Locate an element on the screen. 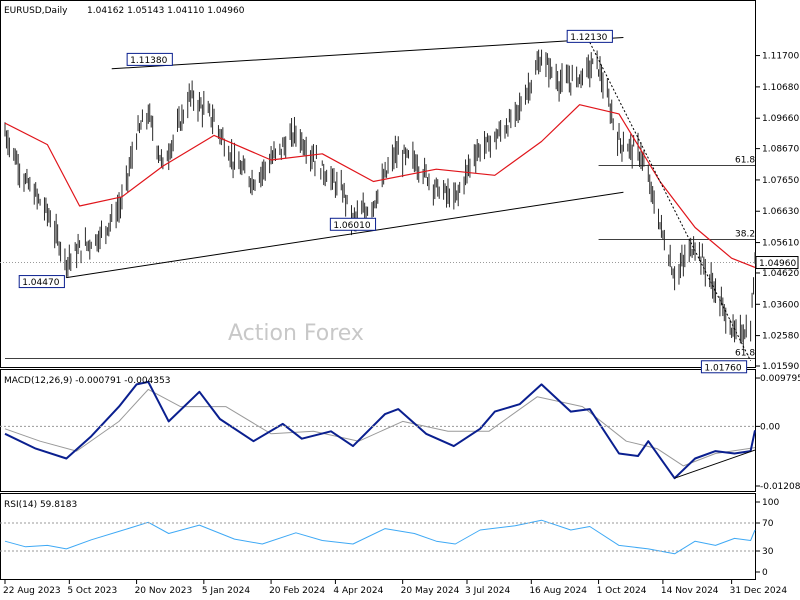 This screenshot has height=600, width=800. price-y-tick-label: 1.11700 is located at coordinates (780, 57).